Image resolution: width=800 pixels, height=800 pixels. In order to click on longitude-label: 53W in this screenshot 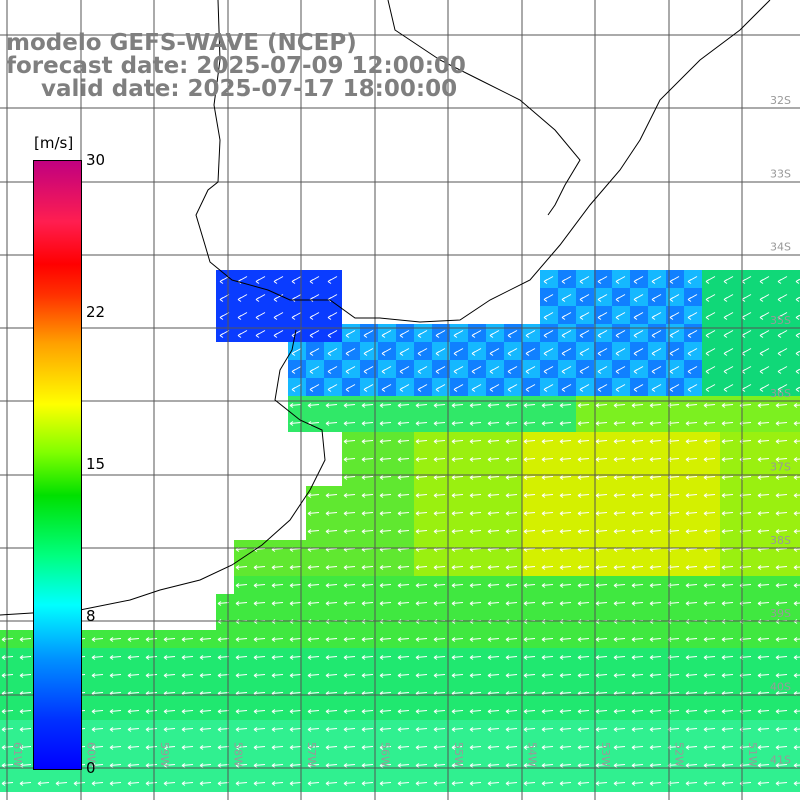, I will do `click(605, 754)`.